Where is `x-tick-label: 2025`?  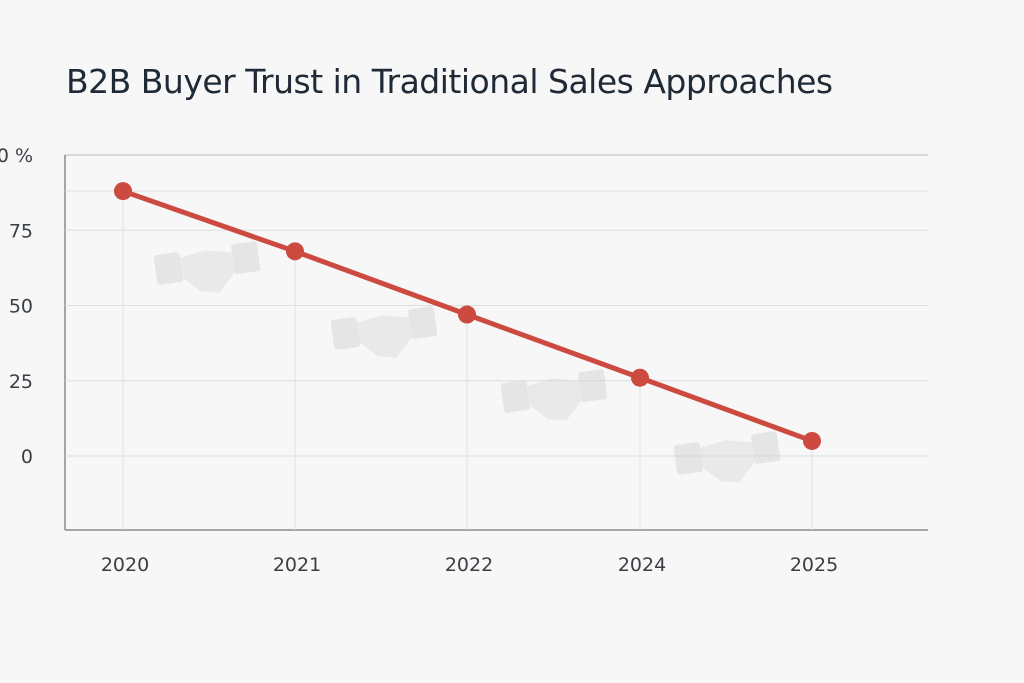
x-tick-label: 2025 is located at coordinates (814, 565).